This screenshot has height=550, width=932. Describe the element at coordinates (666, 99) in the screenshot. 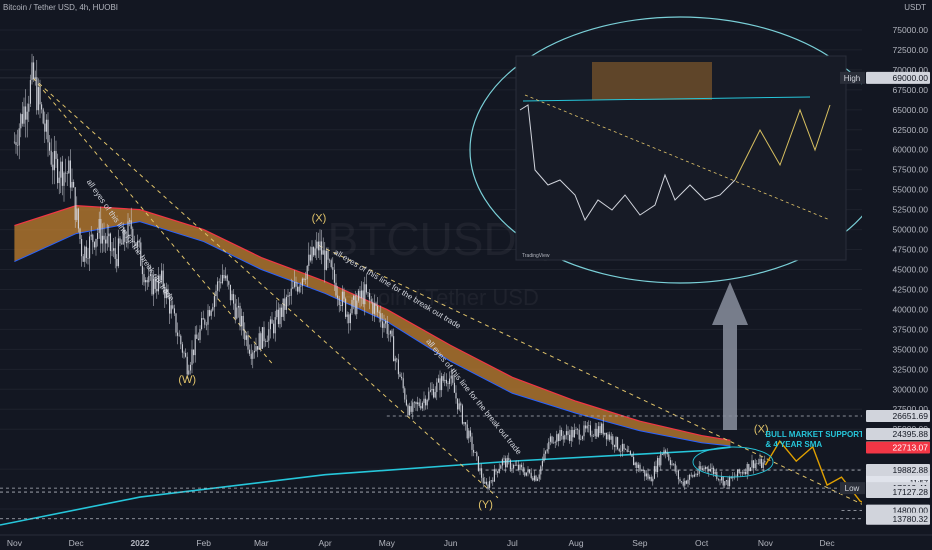

I see `inset-sma` at that location.